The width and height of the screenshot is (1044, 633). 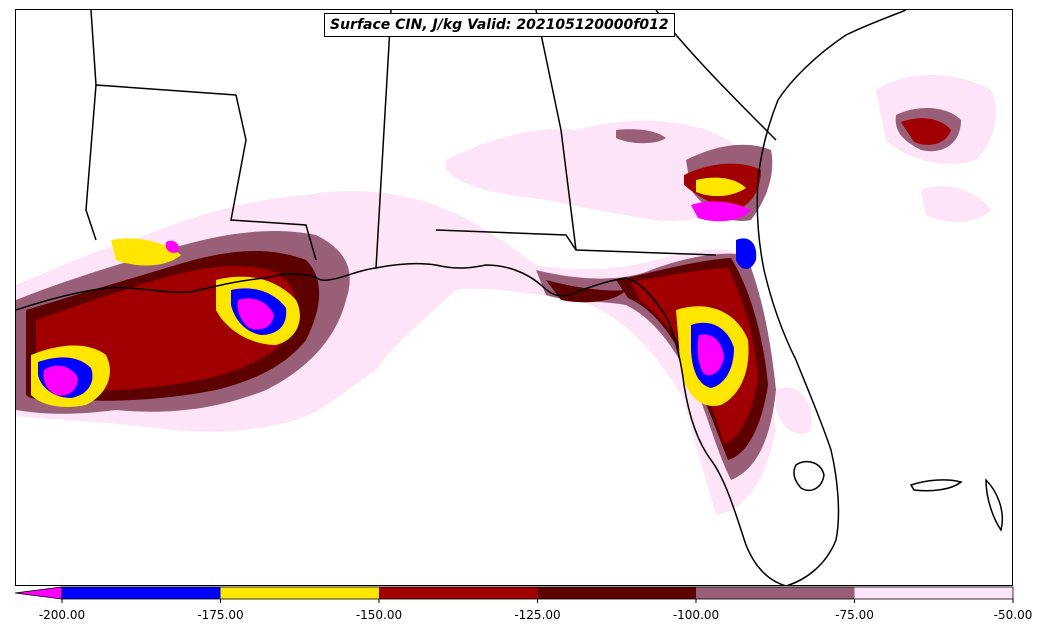 I want to click on colorbar-tick-label: -100.00, so click(x=696, y=615).